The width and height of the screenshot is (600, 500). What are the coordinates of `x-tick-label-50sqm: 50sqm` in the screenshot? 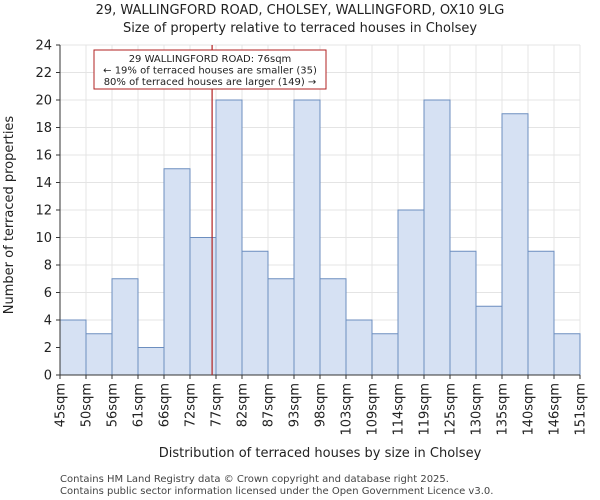 It's located at (87, 405).